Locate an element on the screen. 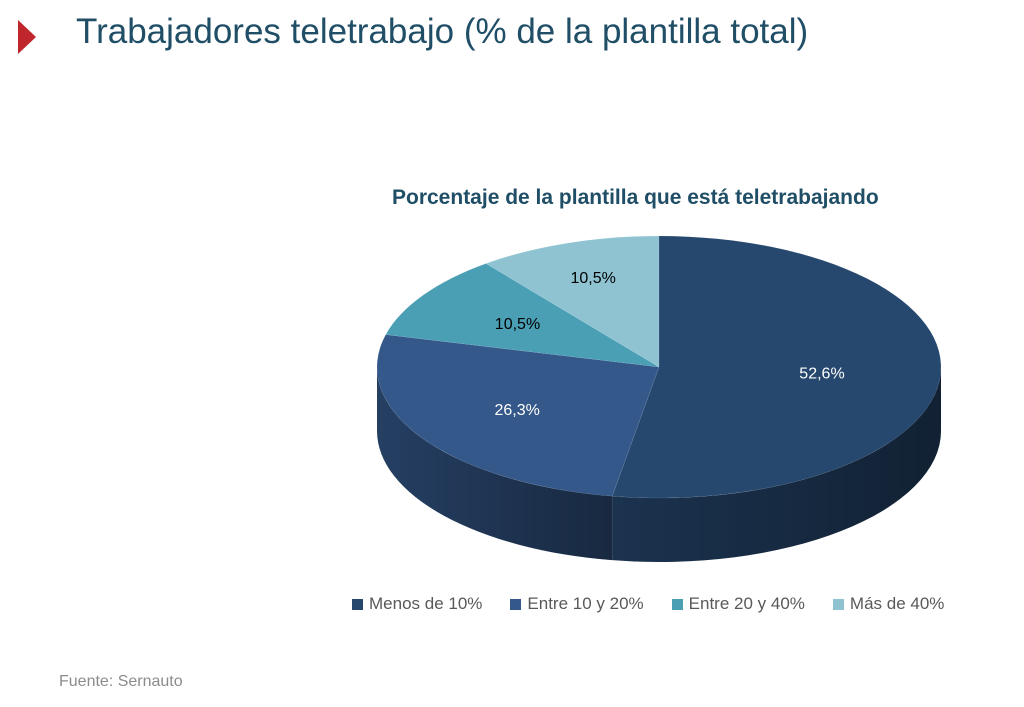  data-label-1: 26,3% is located at coordinates (517, 410).